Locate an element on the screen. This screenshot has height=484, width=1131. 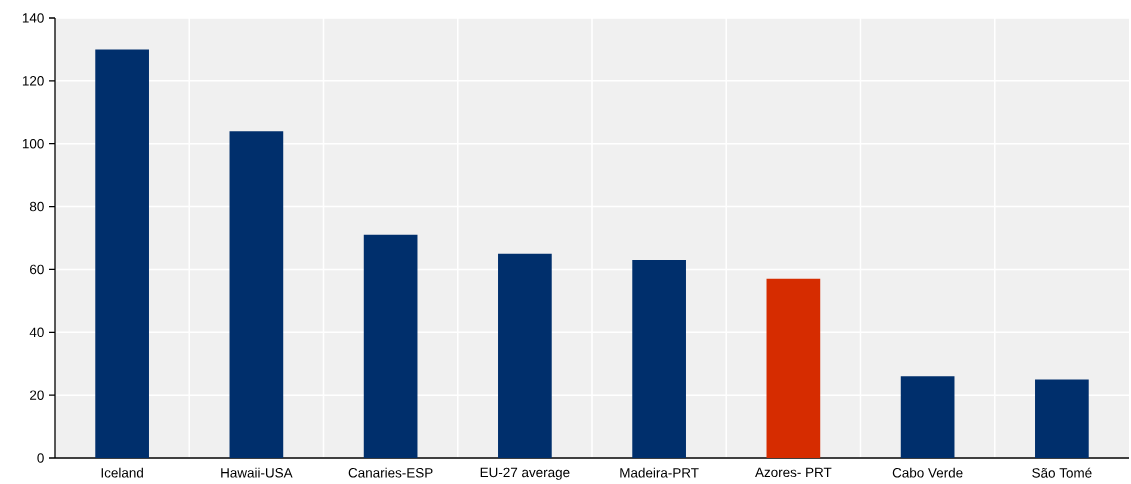
x-tick-label: Hawaii-USA is located at coordinates (257, 472).